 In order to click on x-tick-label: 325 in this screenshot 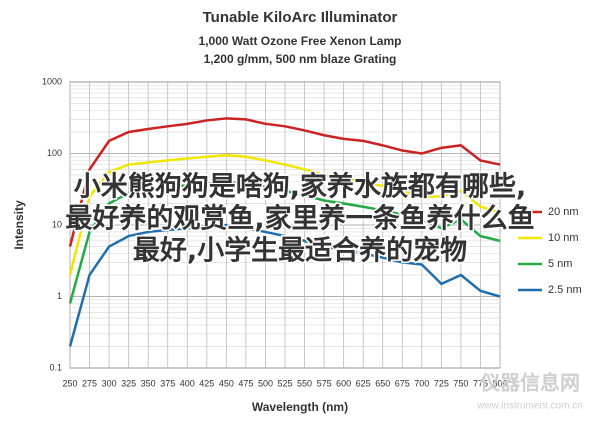, I will do `click(128, 383)`.